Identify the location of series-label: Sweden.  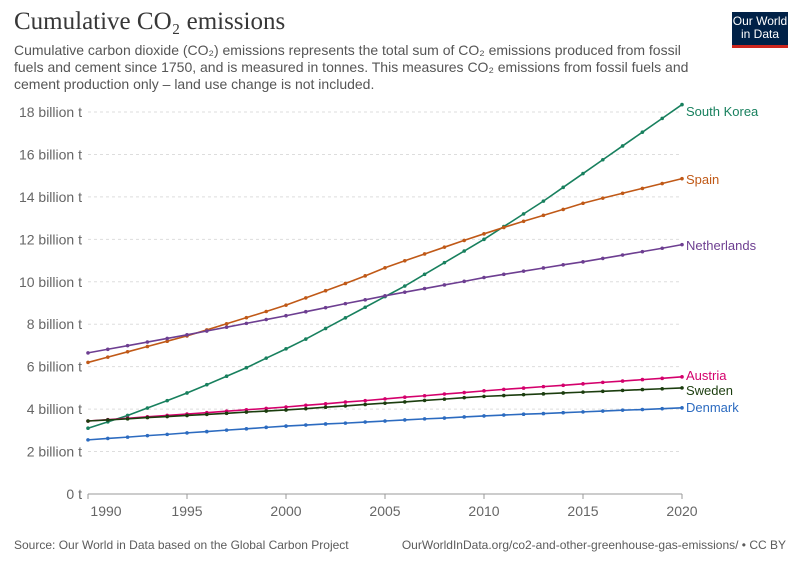
(709, 390).